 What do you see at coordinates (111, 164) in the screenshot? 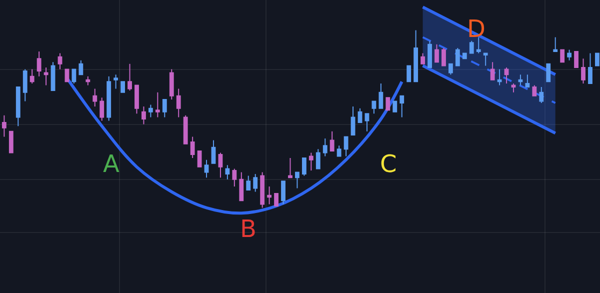
I see `annotation: A` at bounding box center [111, 164].